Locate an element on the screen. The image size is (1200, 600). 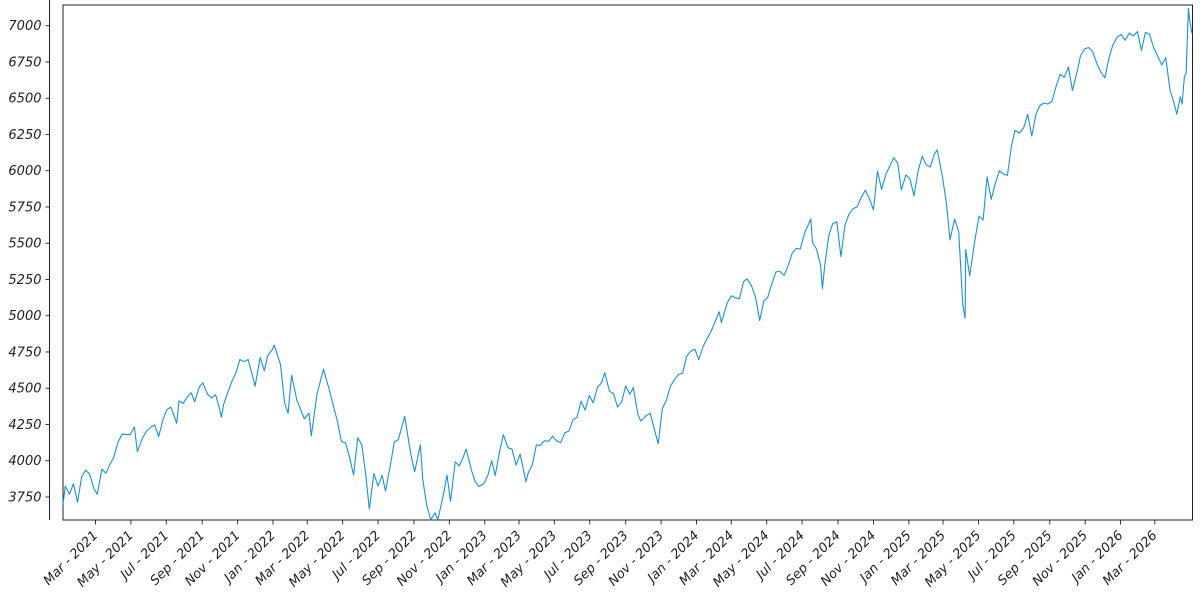
y-tick-label: 6000 is located at coordinates (24, 171).